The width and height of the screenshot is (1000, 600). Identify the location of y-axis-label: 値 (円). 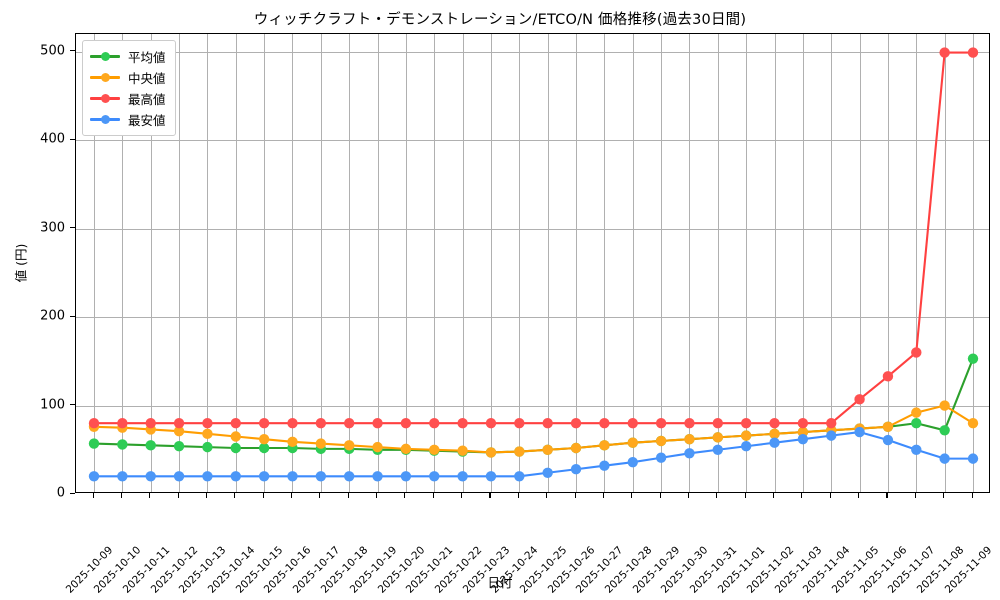
(21, 263).